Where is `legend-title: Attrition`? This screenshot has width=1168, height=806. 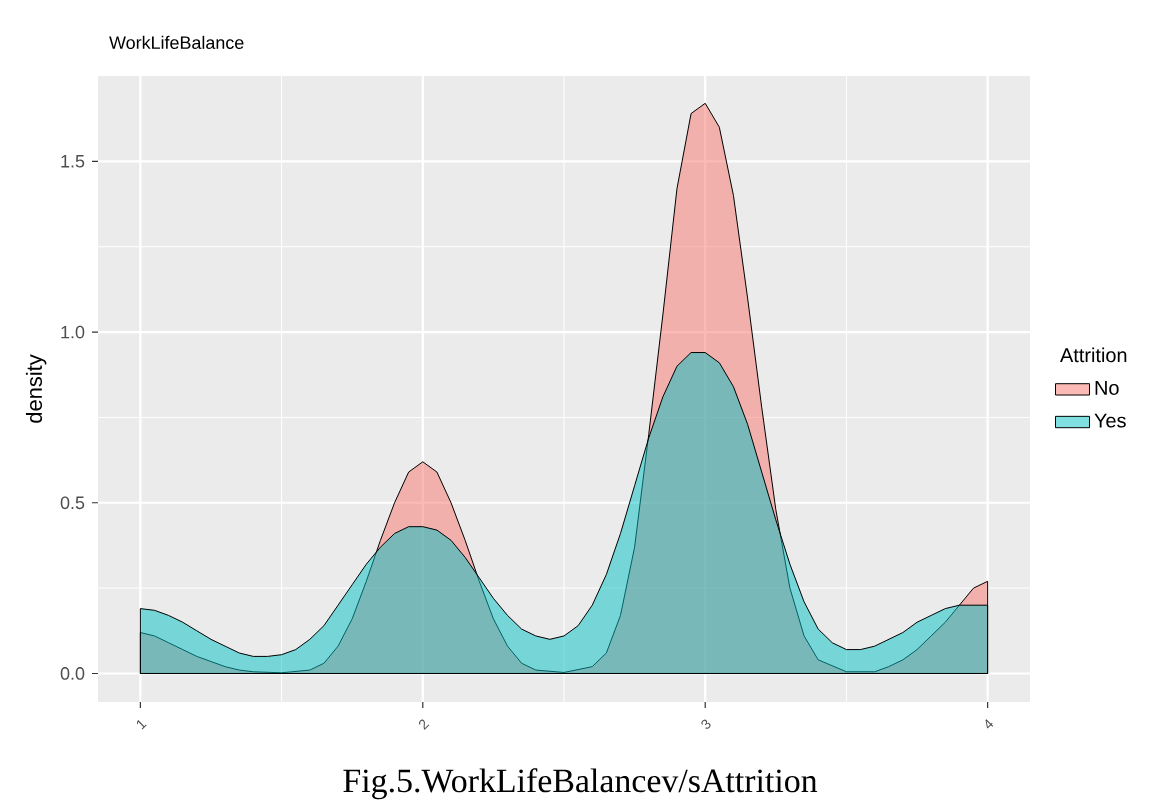 legend-title: Attrition is located at coordinates (1093, 355).